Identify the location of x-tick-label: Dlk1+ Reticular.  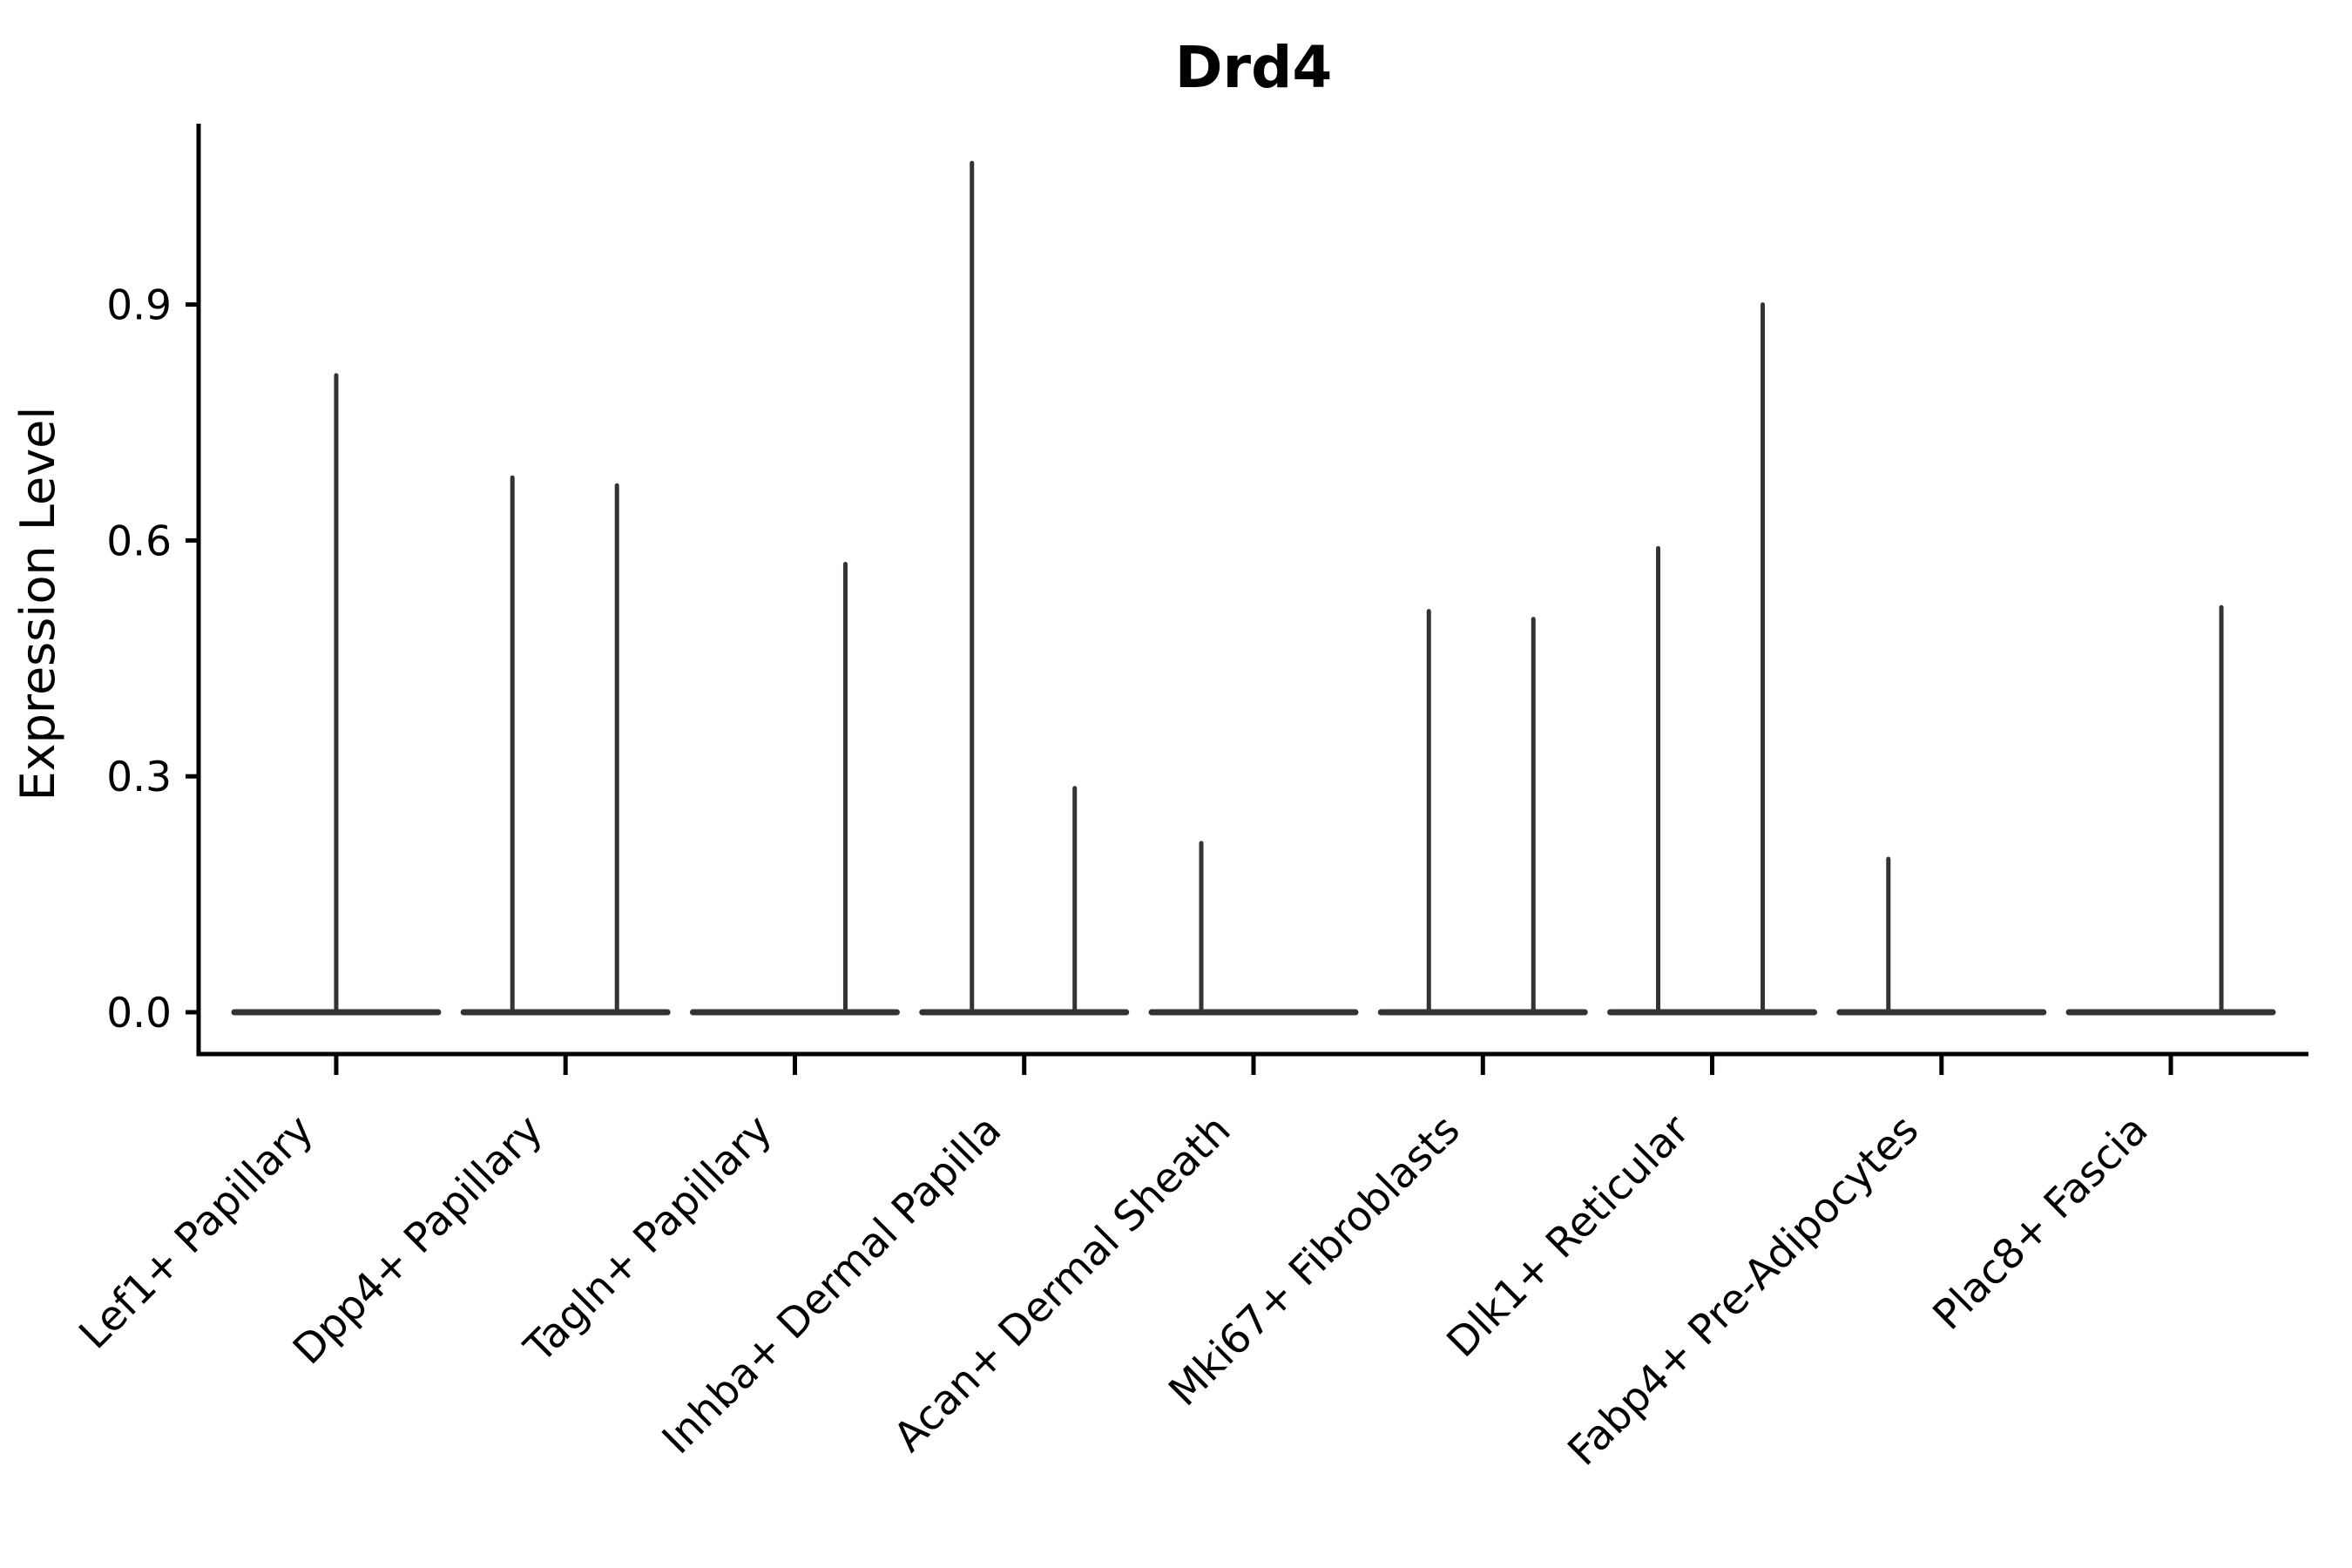
(1569, 1236).